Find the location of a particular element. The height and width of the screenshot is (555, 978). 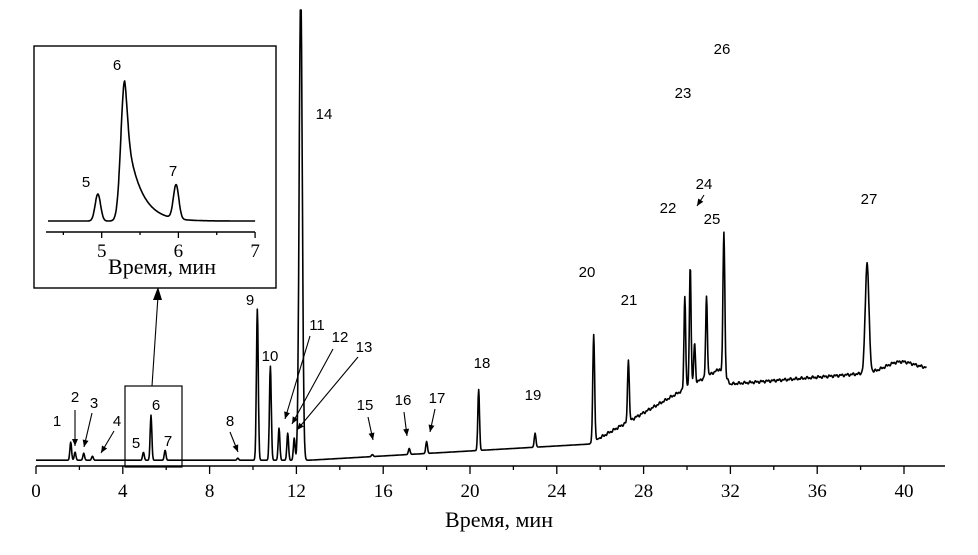

peak-label-15: 15 is located at coordinates (365, 405).